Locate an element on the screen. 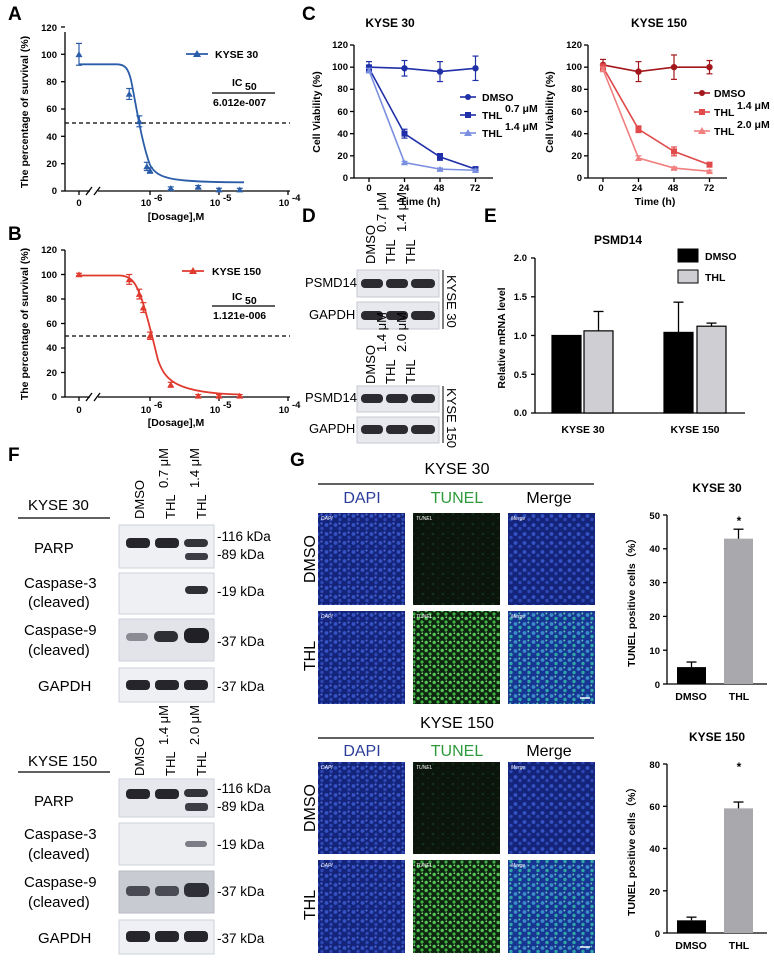  legend: DMSO THL 1.4 μM THL 2.0 μM is located at coordinates (732, 113).